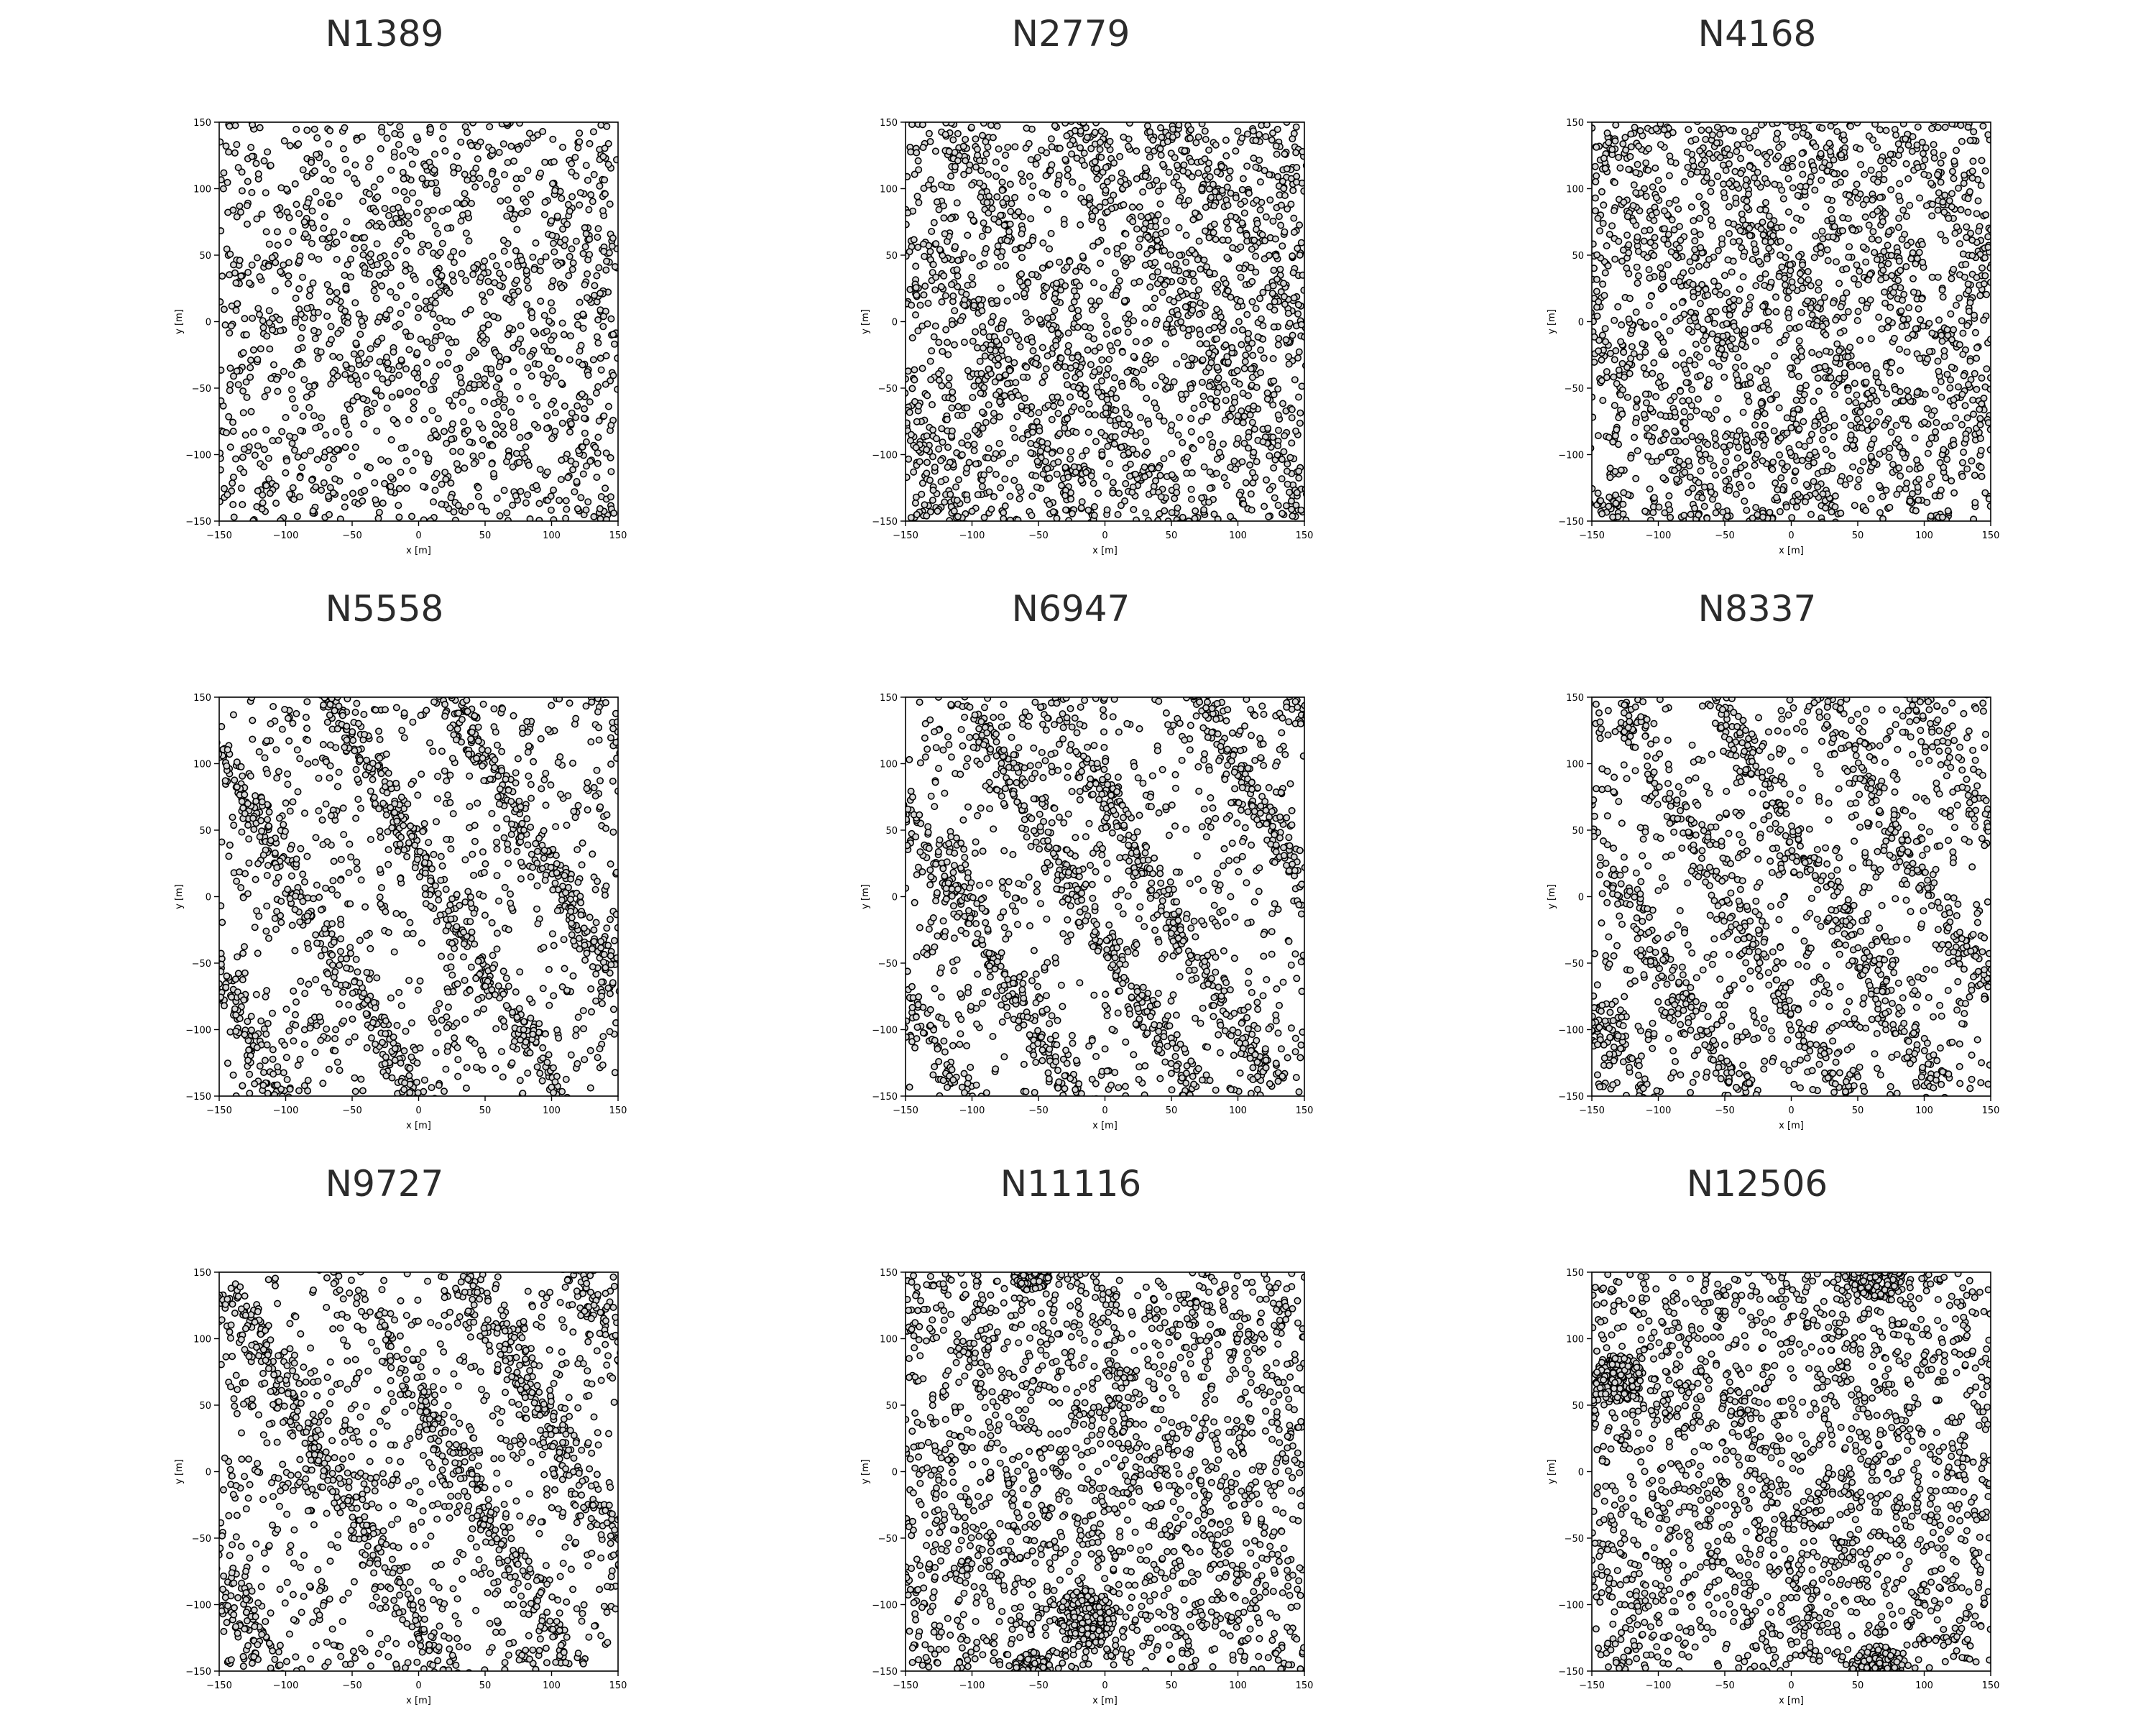 The width and height of the screenshot is (2156, 1725). What do you see at coordinates (205, 256) in the screenshot?
I see `y-tick-label: 50` at bounding box center [205, 256].